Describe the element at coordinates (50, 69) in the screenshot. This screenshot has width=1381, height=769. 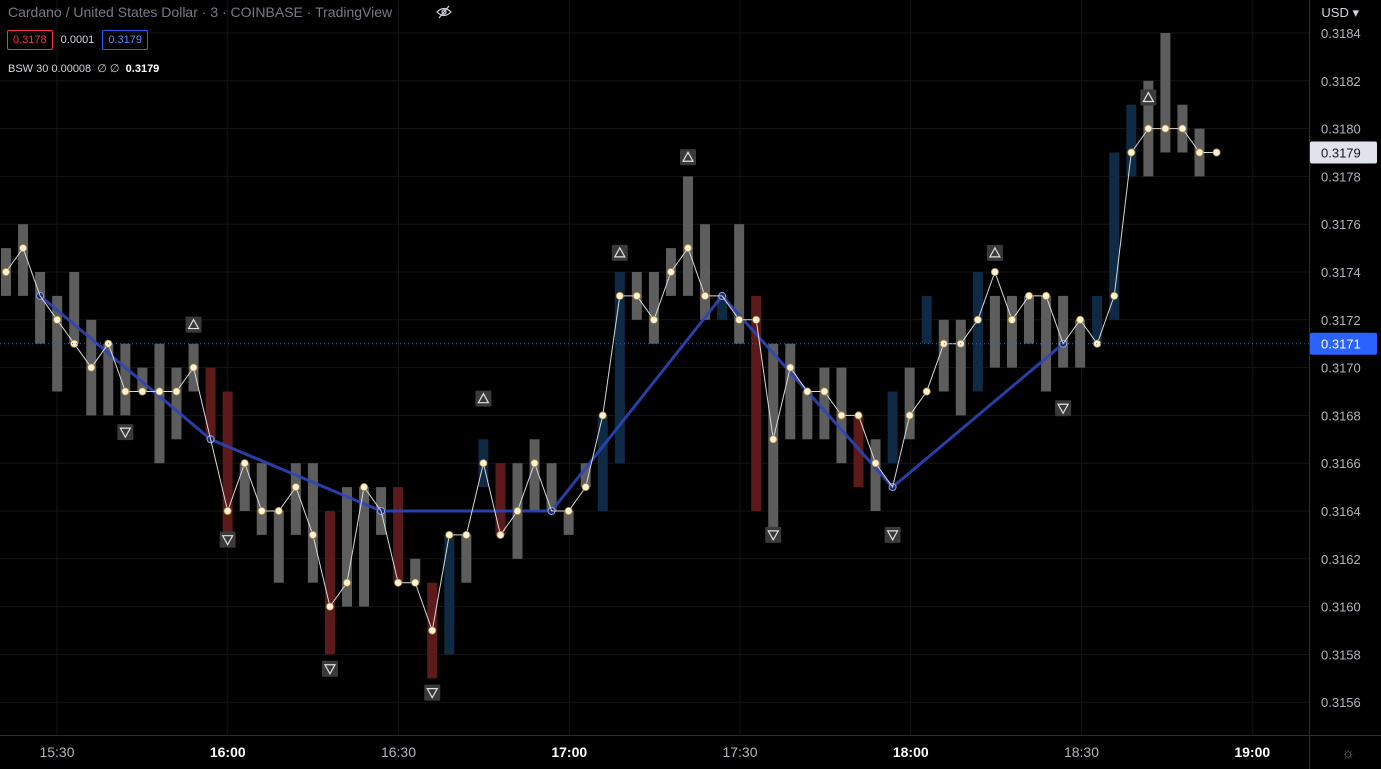
I see `indicator-name: BSW 30 0.00008` at that location.